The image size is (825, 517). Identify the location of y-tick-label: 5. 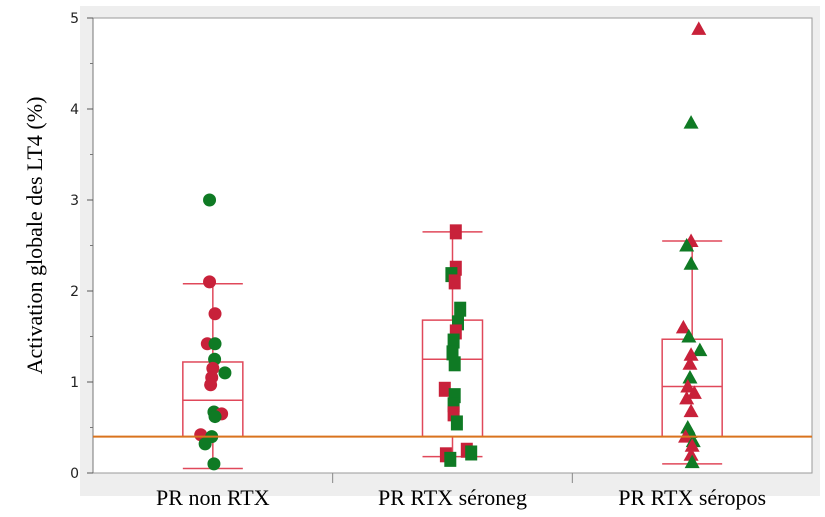
(74, 19).